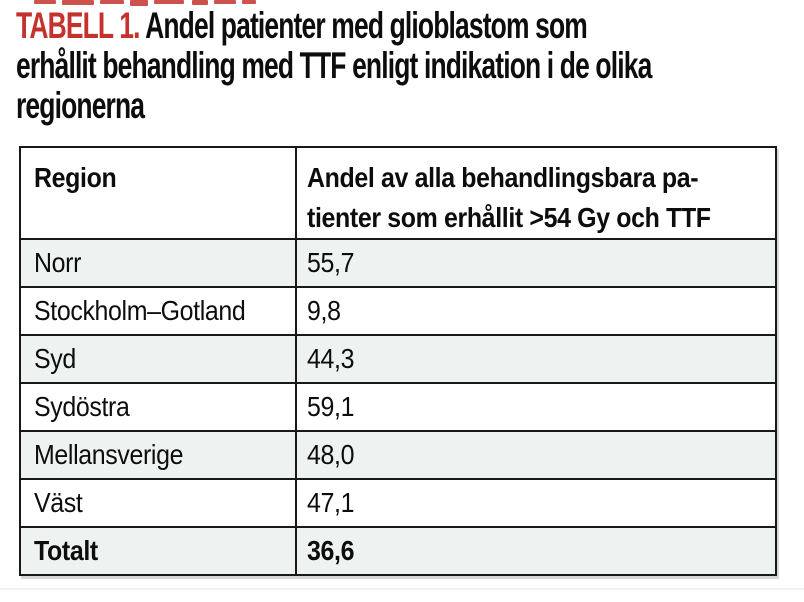 The image size is (804, 602). What do you see at coordinates (331, 502) in the screenshot?
I see `region-value: 47,1` at bounding box center [331, 502].